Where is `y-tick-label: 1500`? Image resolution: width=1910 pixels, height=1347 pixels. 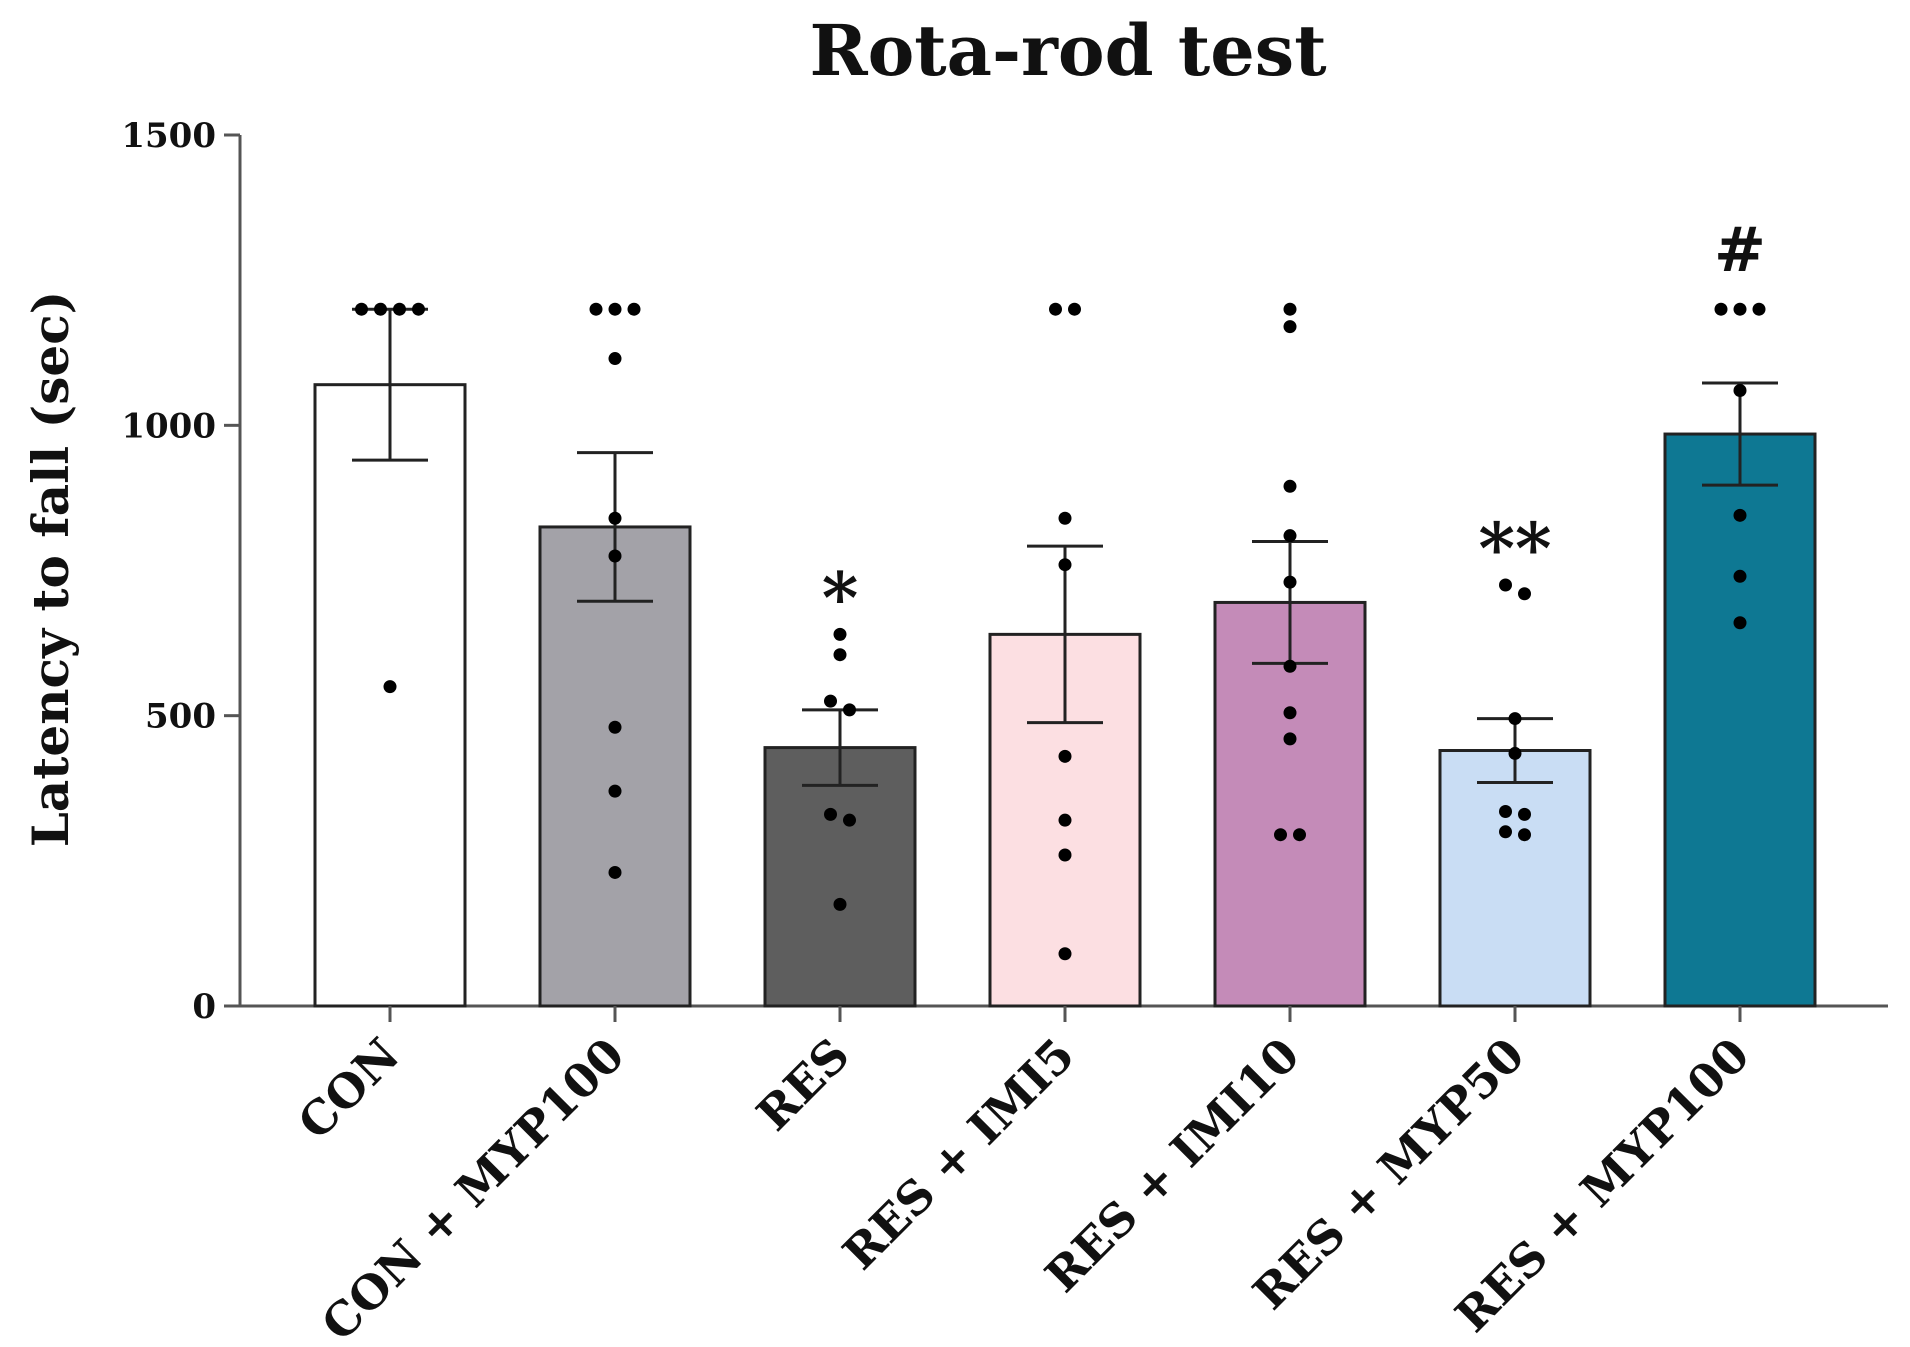
y-tick-label: 1500 is located at coordinates (168, 136).